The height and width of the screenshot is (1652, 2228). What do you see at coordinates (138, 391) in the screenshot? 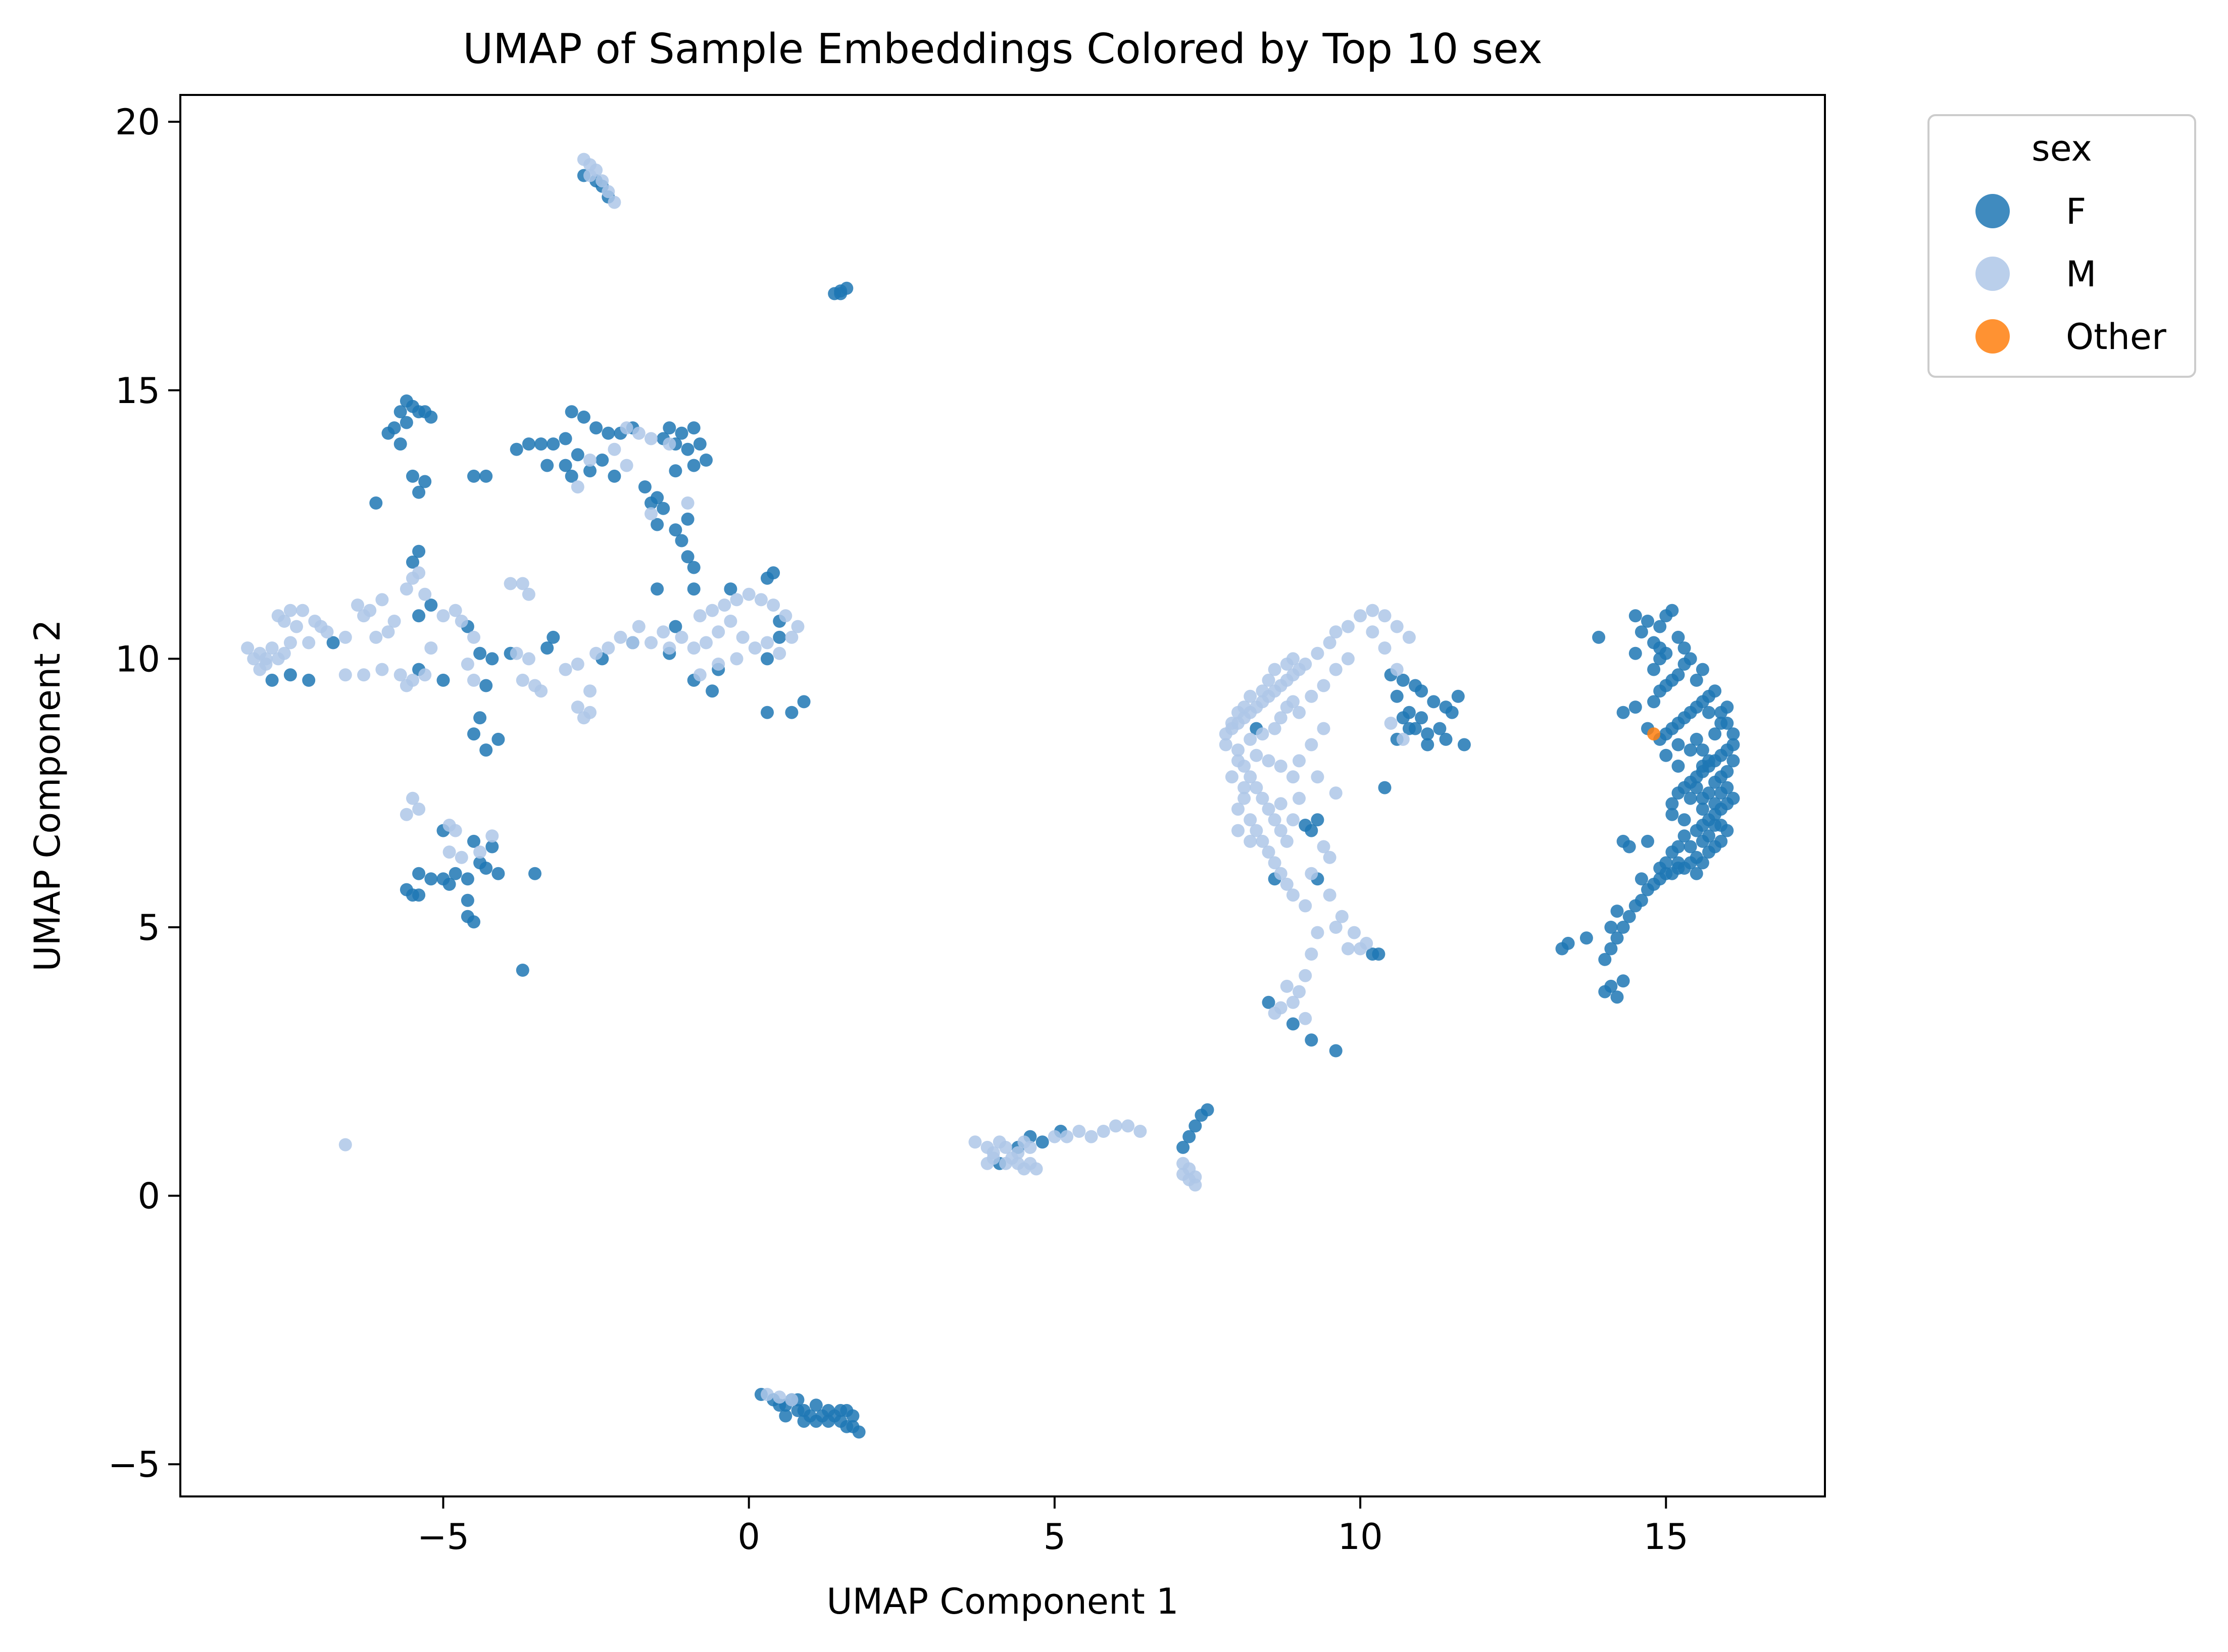
I see `y-tick-label: 15` at bounding box center [138, 391].